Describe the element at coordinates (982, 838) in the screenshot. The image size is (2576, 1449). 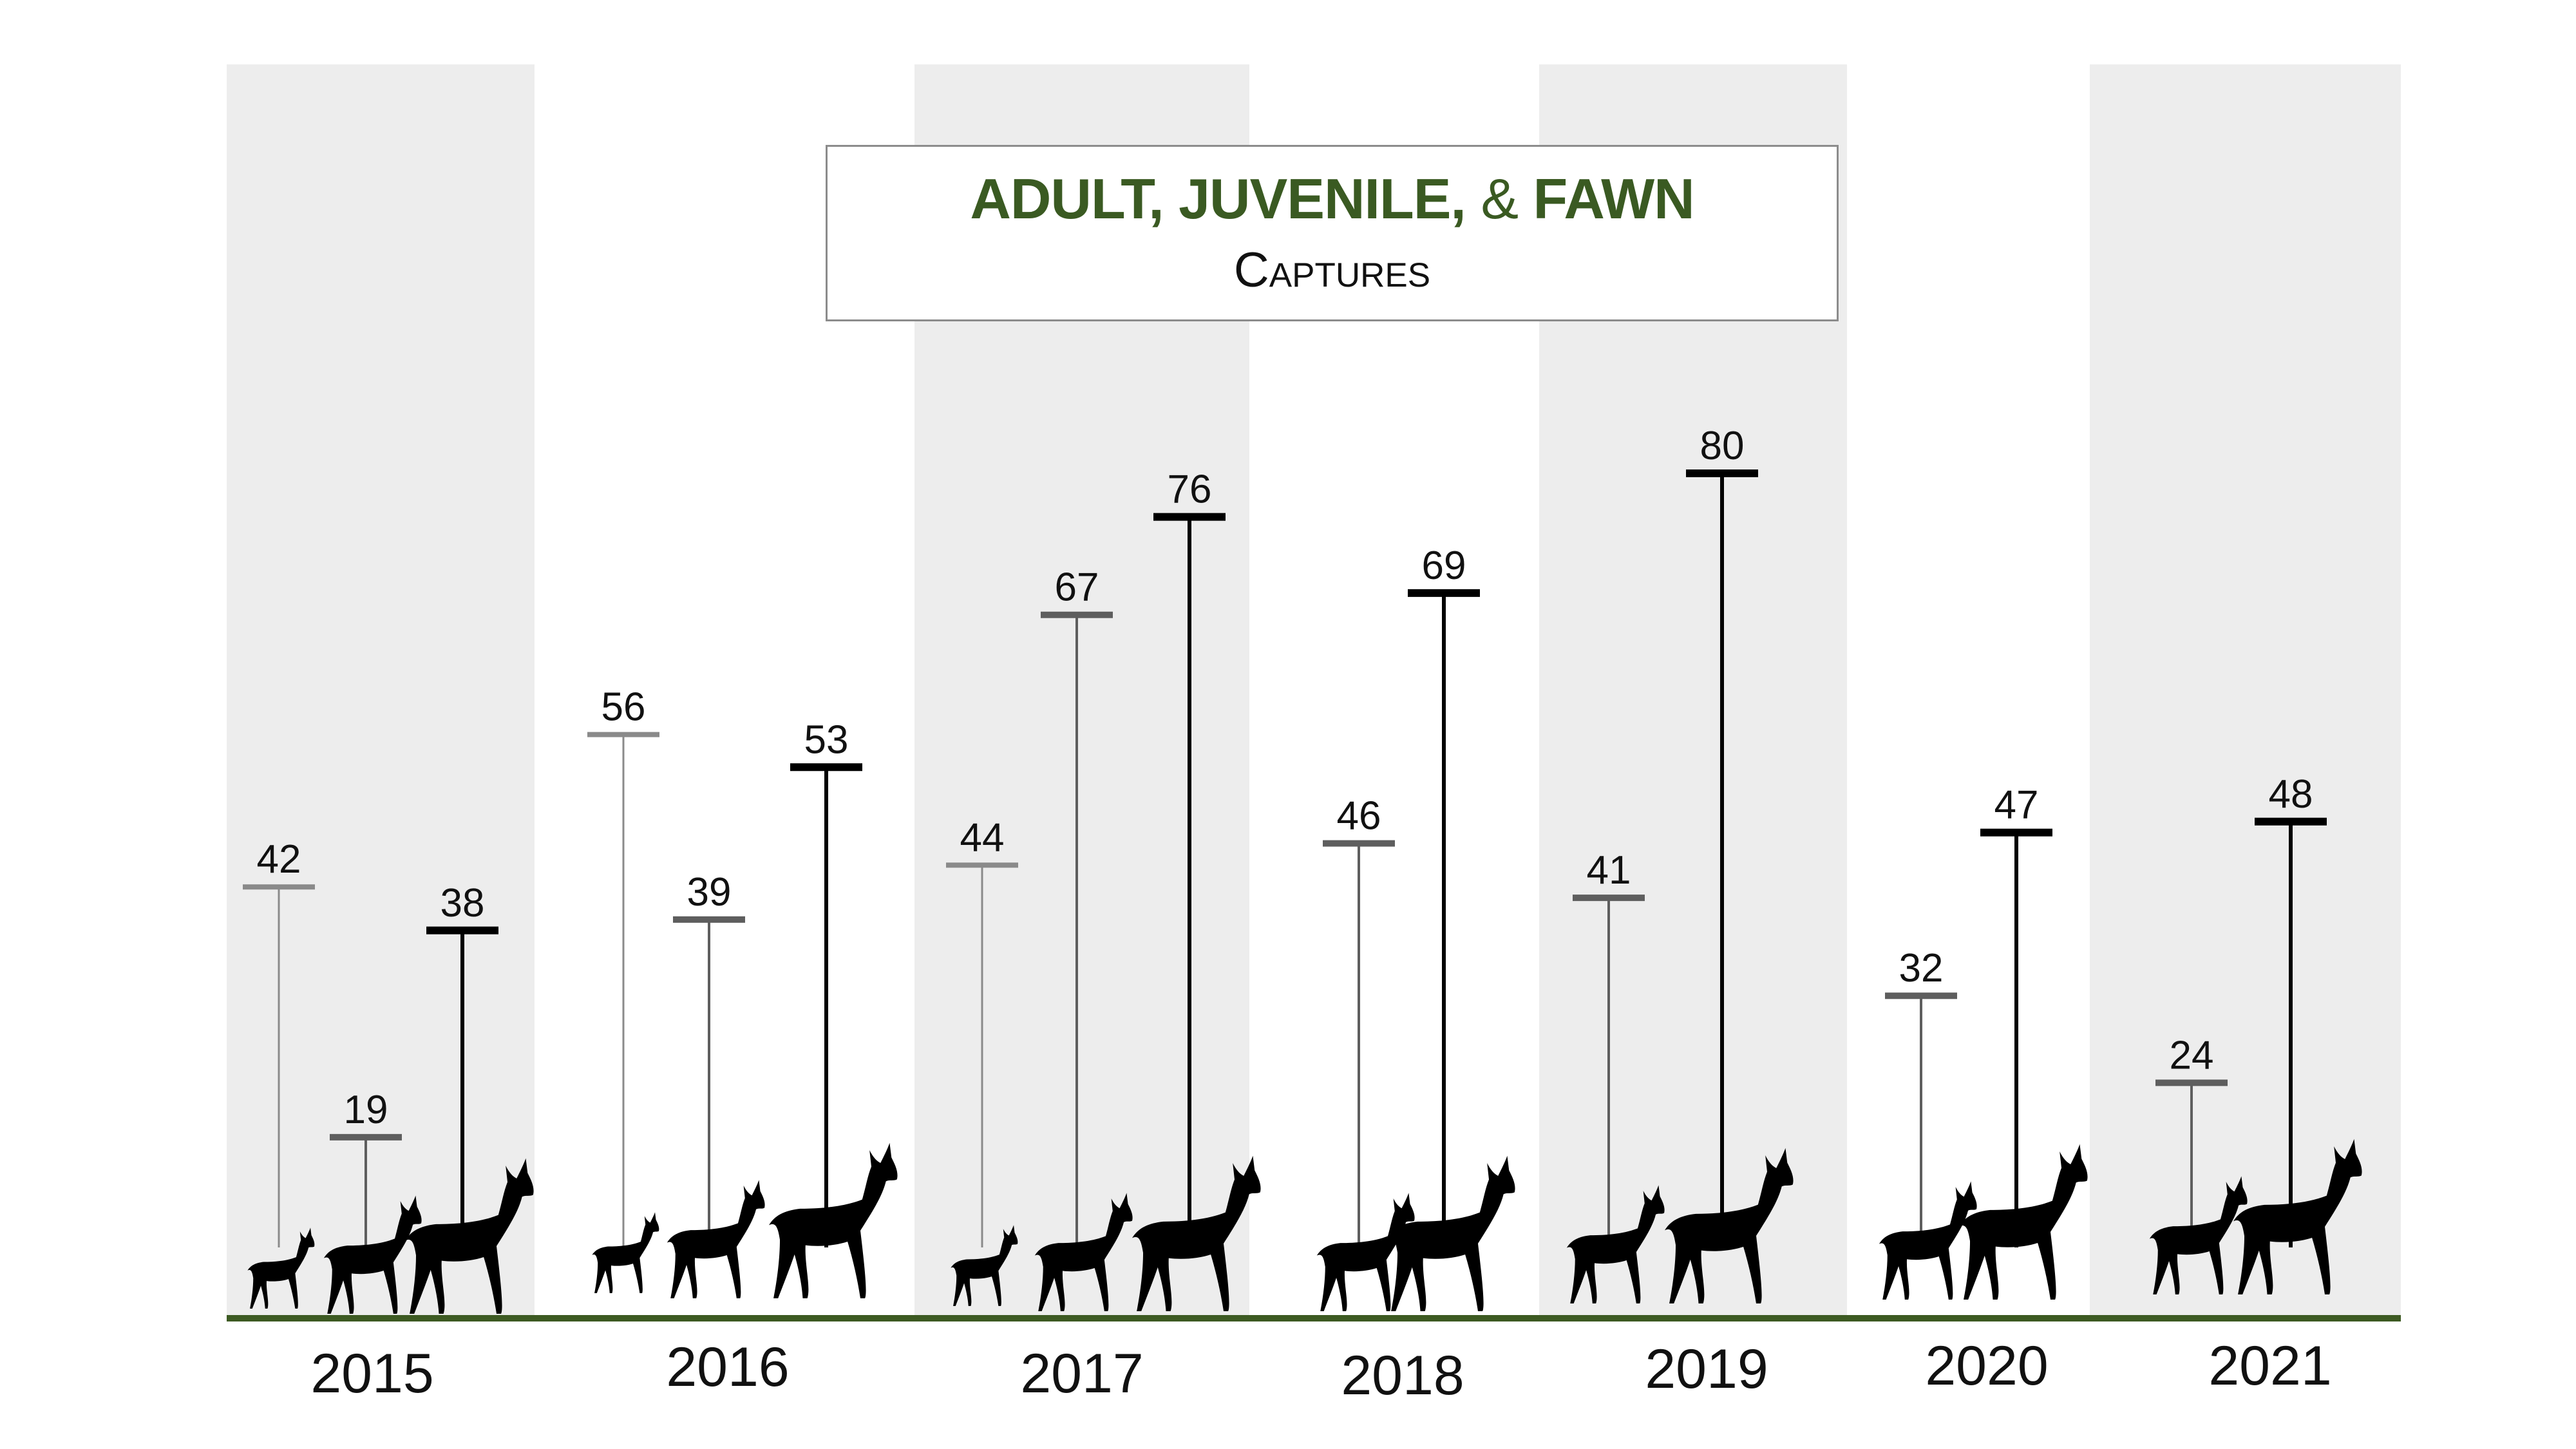
I see `value-label-fawn: 44` at that location.